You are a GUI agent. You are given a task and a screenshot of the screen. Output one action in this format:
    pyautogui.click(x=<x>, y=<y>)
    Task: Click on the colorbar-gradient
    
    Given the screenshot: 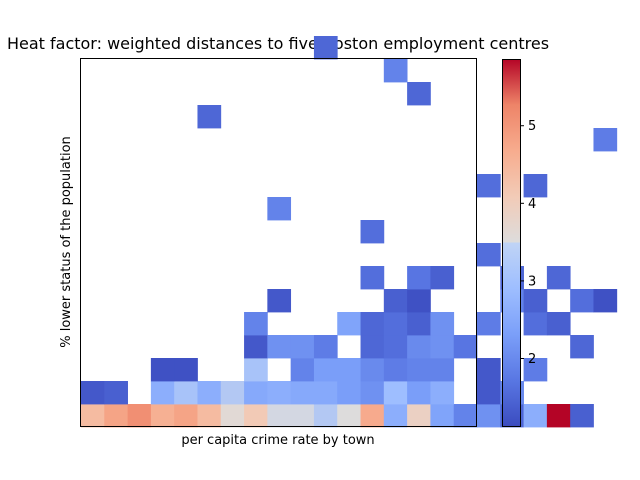 What is the action you would take?
    pyautogui.click(x=511, y=242)
    